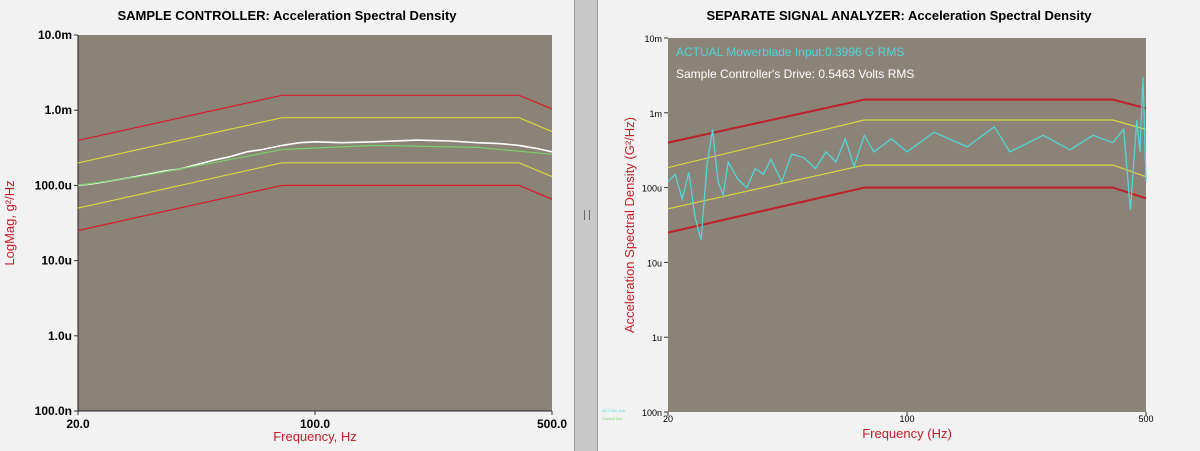  What do you see at coordinates (53, 185) in the screenshot?
I see `y-tick-label: 100.0u` at bounding box center [53, 185].